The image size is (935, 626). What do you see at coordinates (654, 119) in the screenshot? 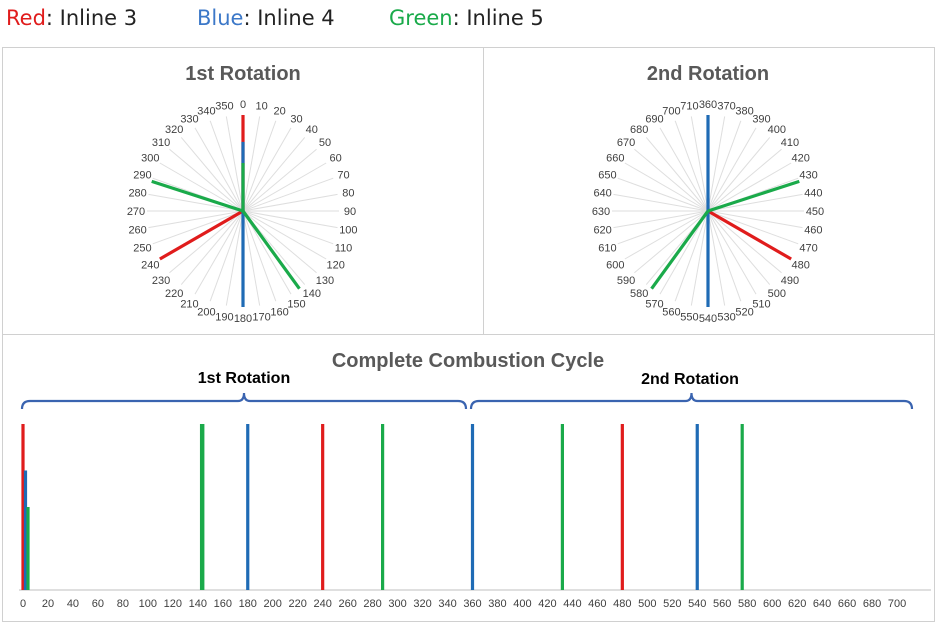
I see `angle-tick-label: 690` at bounding box center [654, 119].